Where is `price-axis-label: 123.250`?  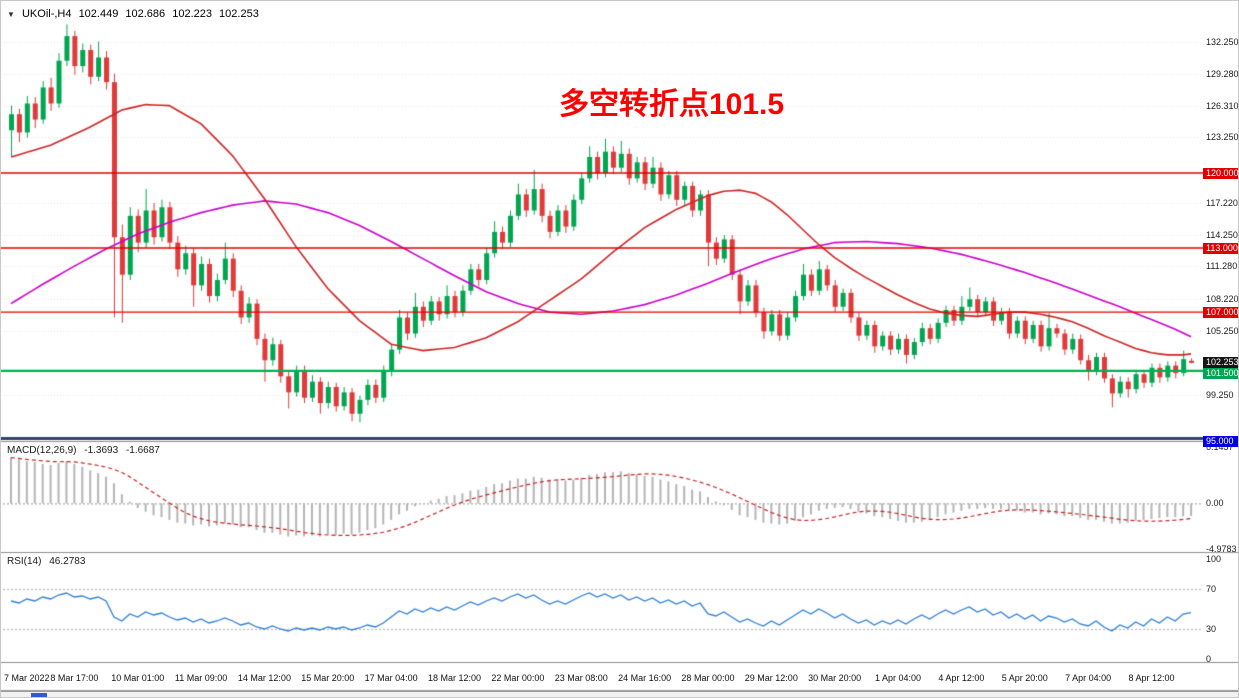 price-axis-label: 123.250 is located at coordinates (1222, 137).